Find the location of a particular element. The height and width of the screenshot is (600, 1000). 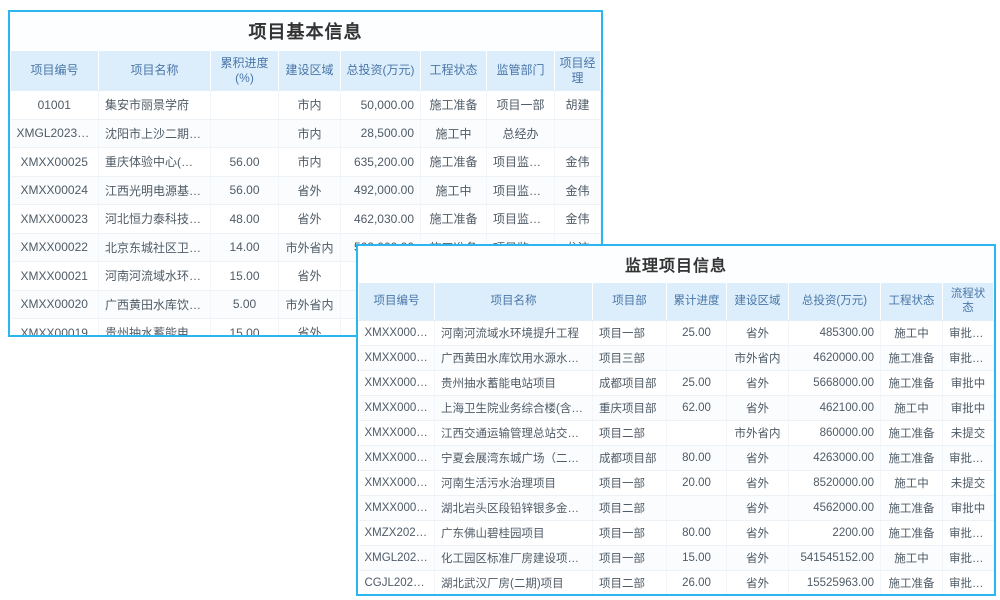

cell-link-code: XMXX00025 is located at coordinates (54, 162).